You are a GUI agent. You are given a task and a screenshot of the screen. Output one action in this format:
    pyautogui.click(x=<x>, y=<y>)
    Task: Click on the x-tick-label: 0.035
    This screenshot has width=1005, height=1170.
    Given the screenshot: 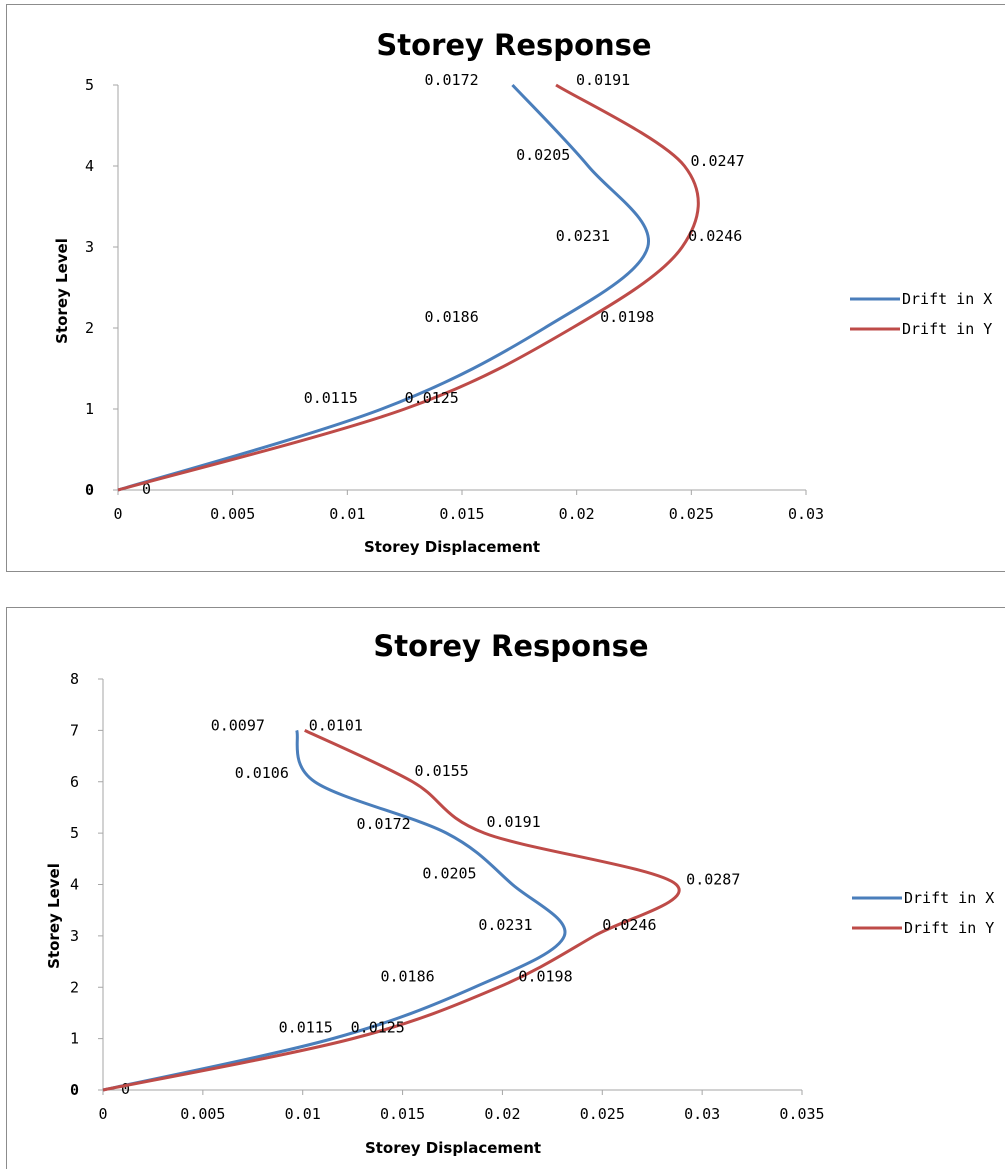 What is the action you would take?
    pyautogui.click(x=801, y=1114)
    